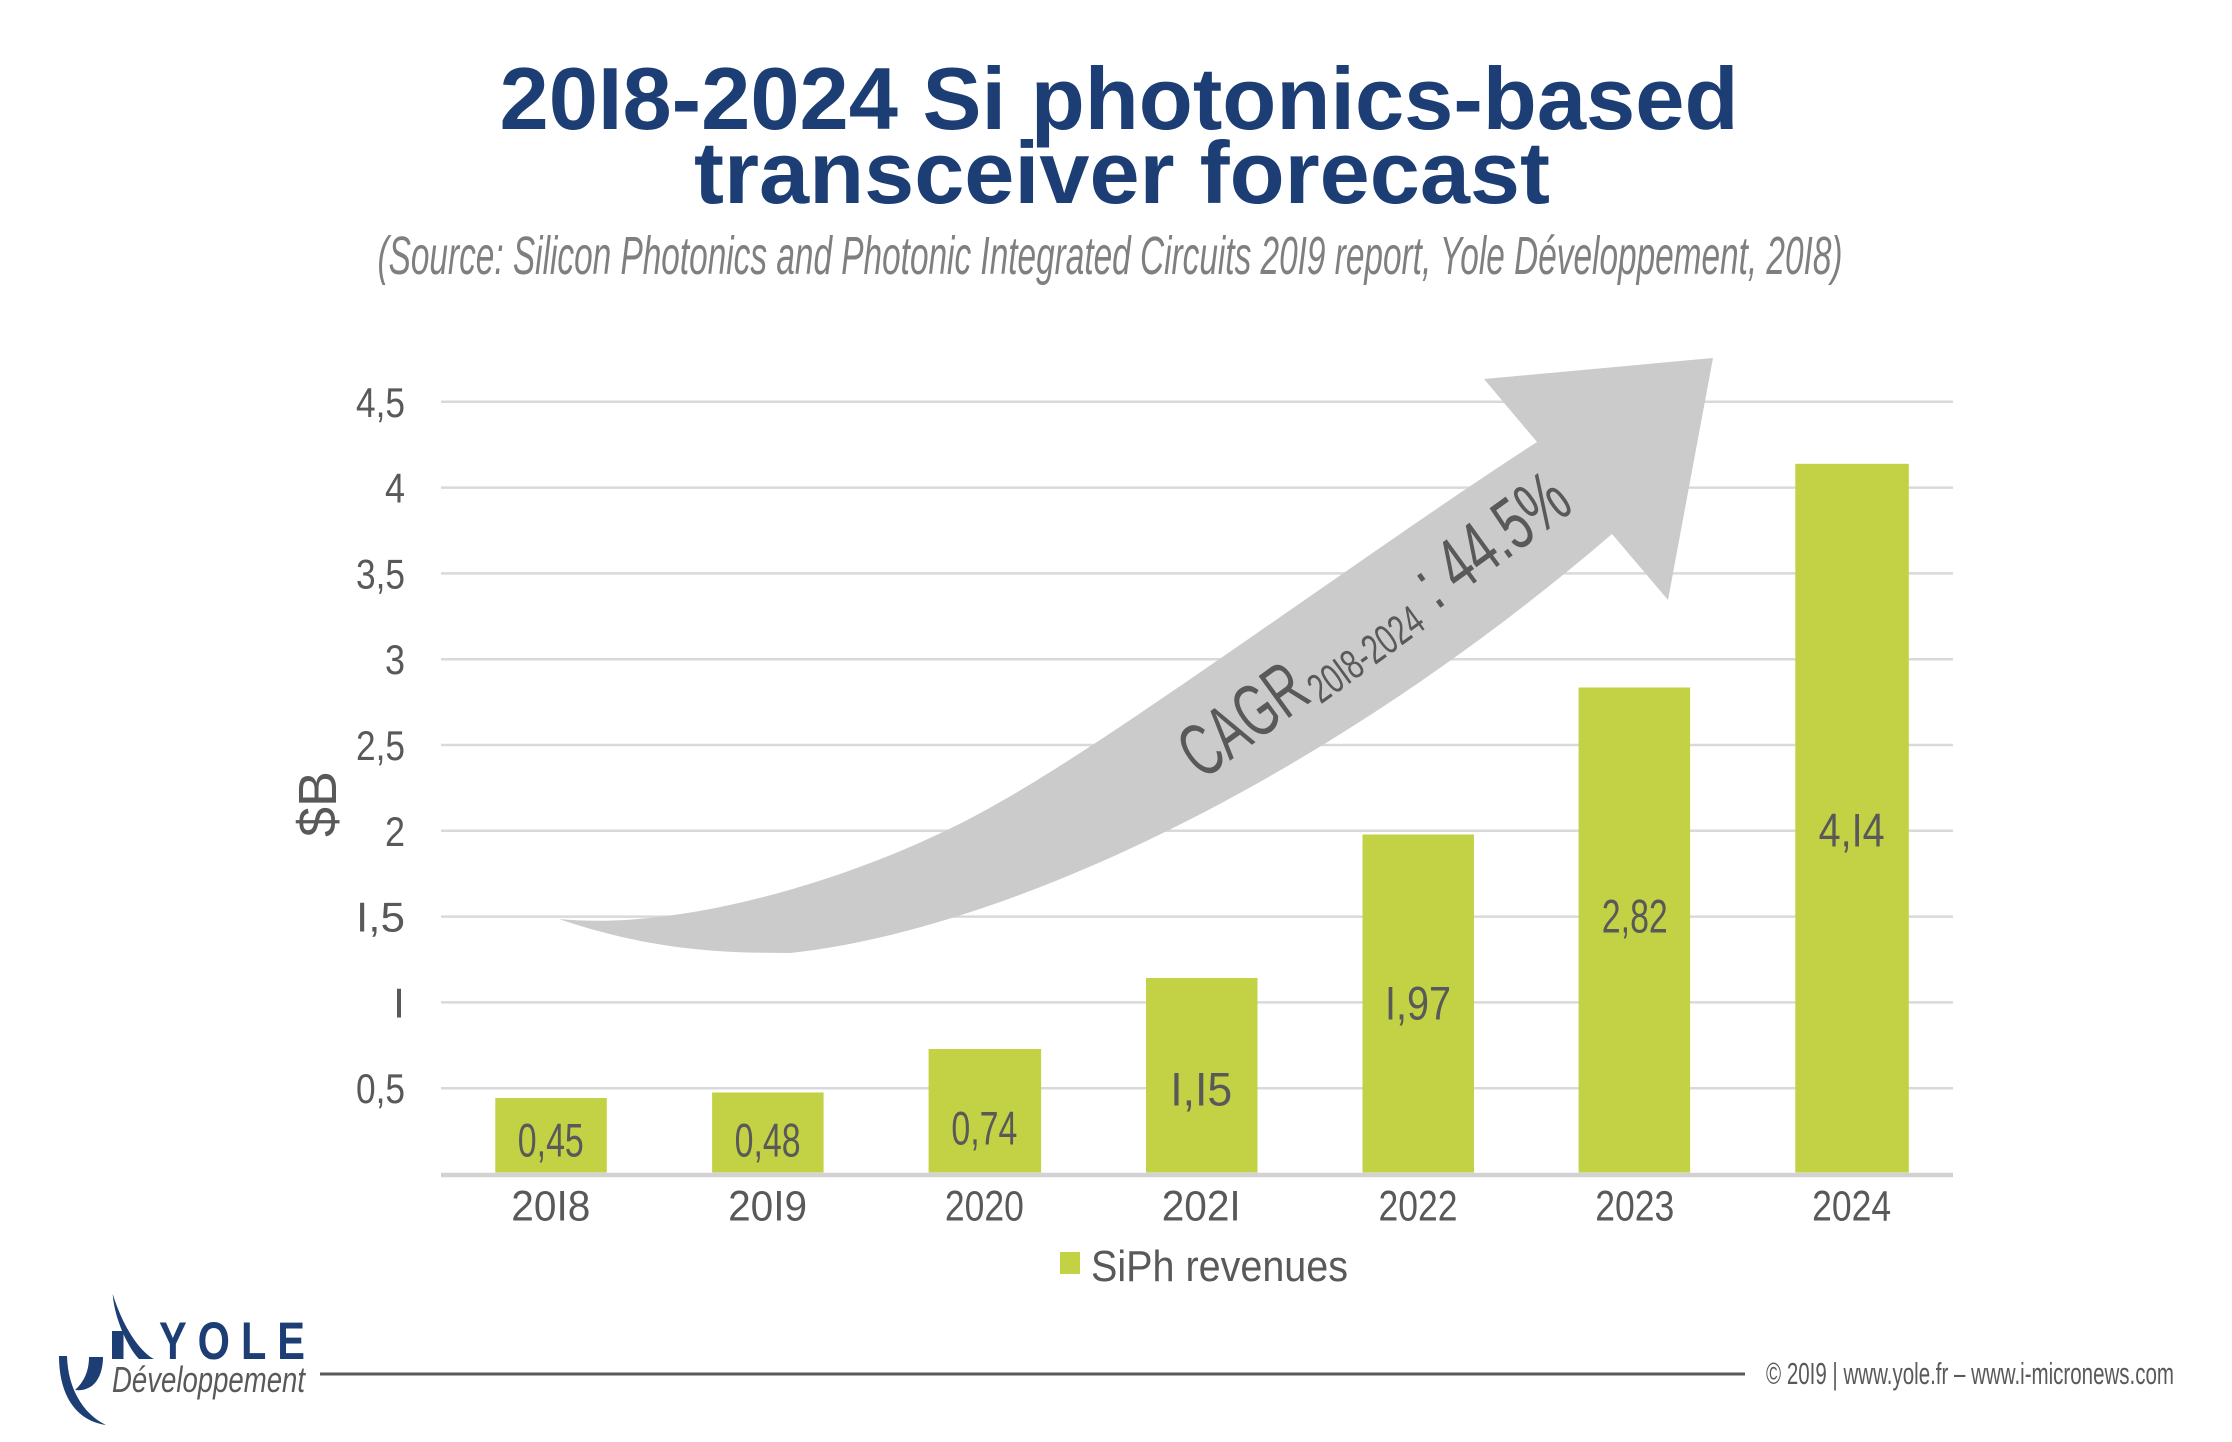 The height and width of the screenshot is (1442, 2232). What do you see at coordinates (1122, 172) in the screenshot?
I see `svg-text: transceiver forecast` at bounding box center [1122, 172].